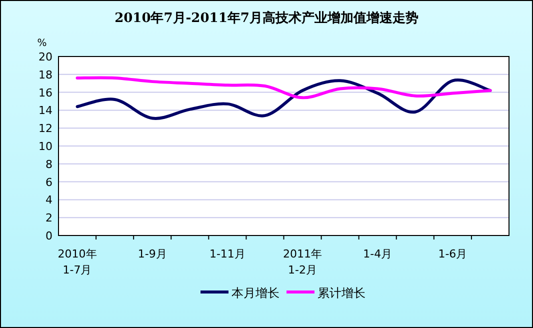  I want to click on xtick: 1-4月, so click(377, 254).